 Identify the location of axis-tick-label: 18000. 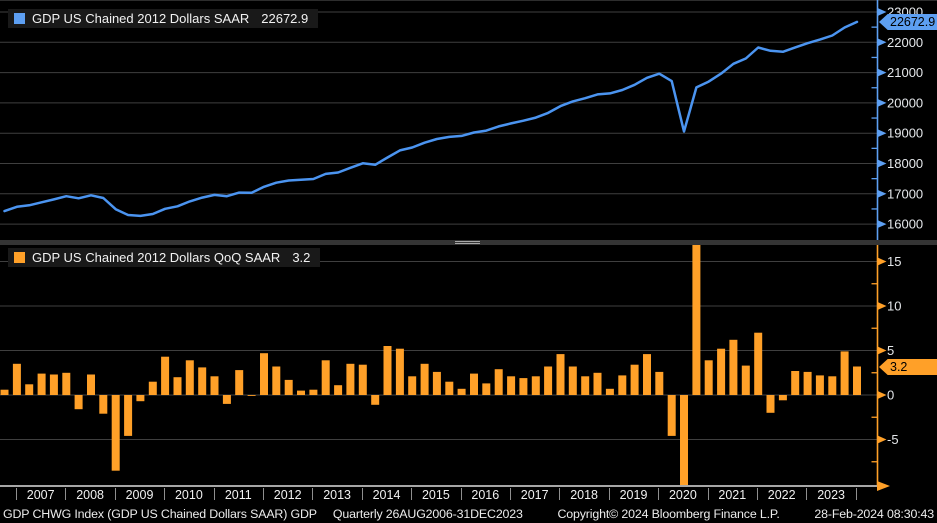
(905, 163).